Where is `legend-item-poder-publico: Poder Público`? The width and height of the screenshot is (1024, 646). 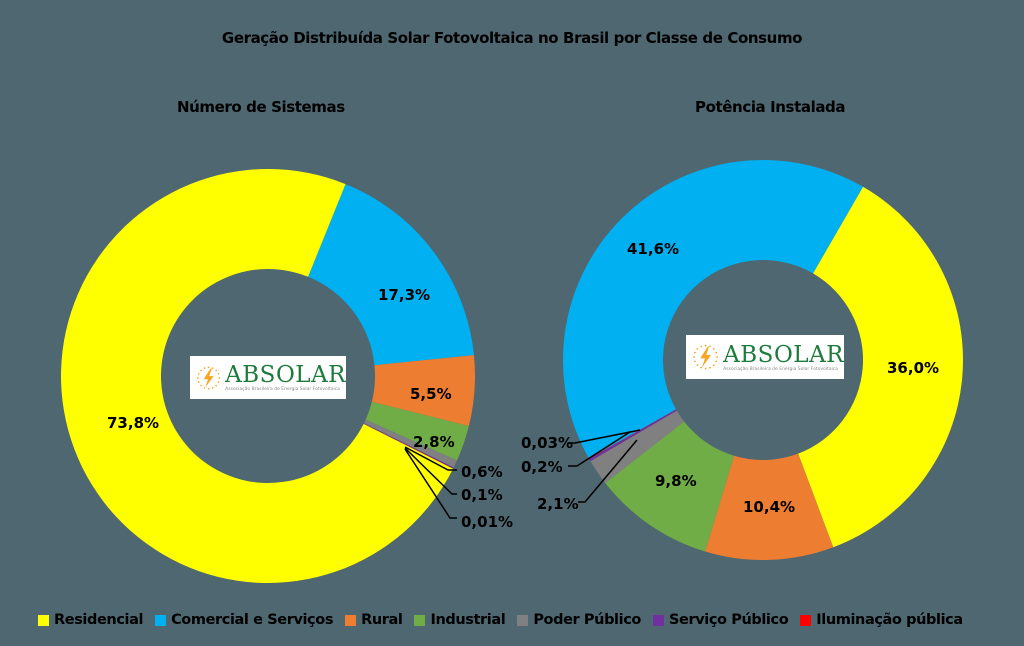 legend-item-poder-publico: Poder Público is located at coordinates (579, 620).